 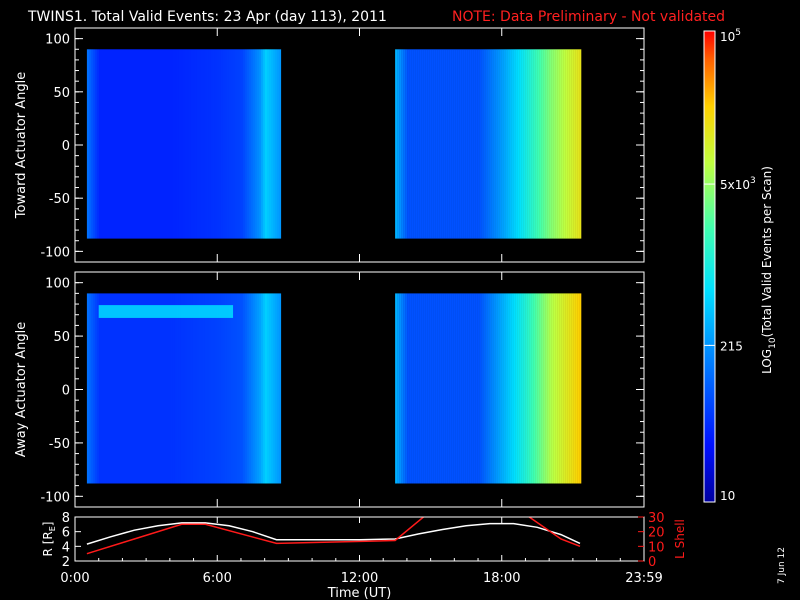 I want to click on colorbar-tick-label: 10, so click(x=727, y=496).